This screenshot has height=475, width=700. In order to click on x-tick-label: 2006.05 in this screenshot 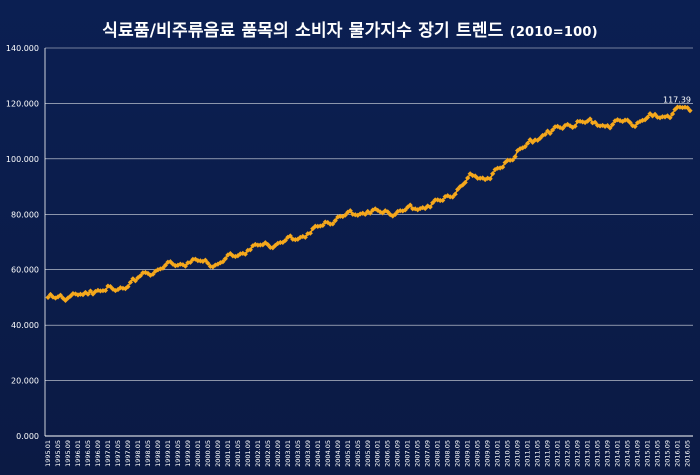, I will do `click(388, 453)`.